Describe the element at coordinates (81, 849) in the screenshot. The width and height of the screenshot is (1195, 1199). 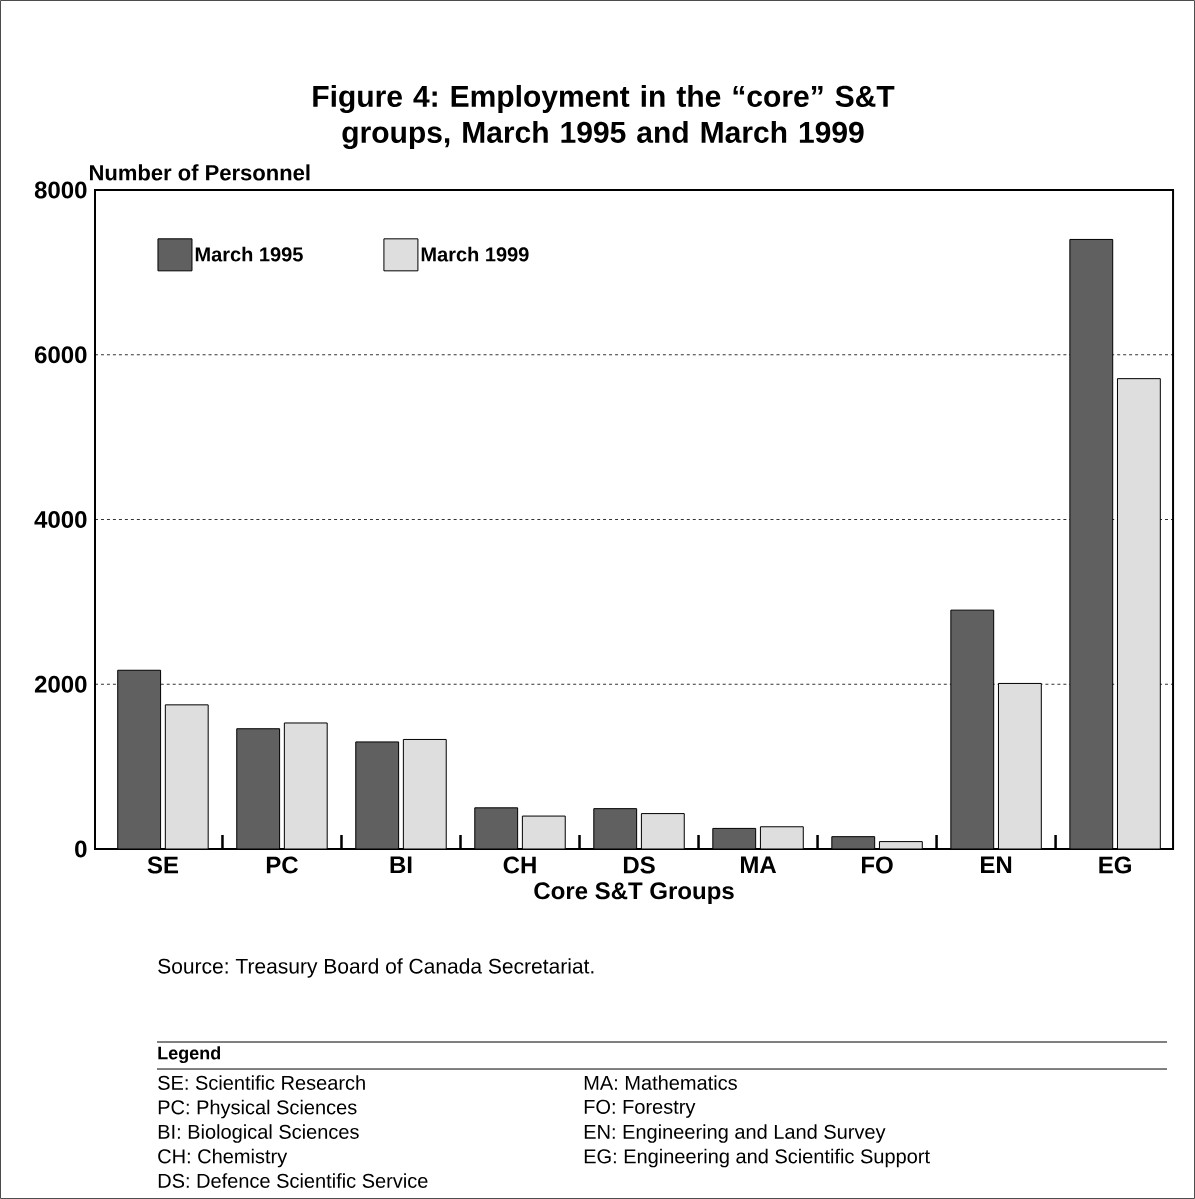
I see `y-tick-label: 0` at that location.